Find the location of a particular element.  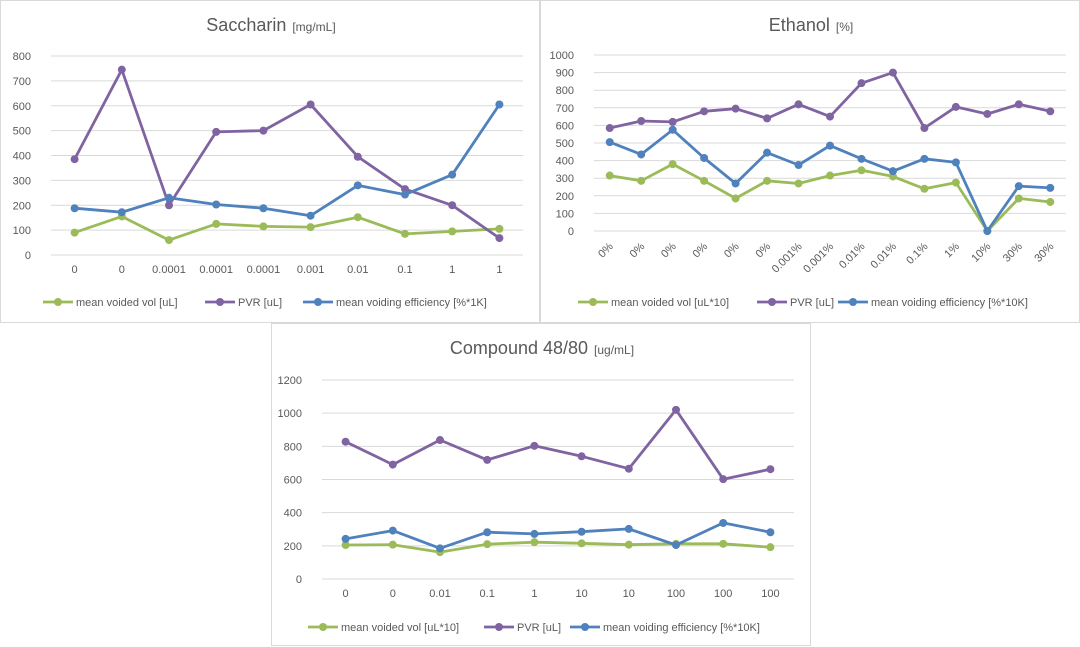

y-tick-label: 300 is located at coordinates (565, 179).